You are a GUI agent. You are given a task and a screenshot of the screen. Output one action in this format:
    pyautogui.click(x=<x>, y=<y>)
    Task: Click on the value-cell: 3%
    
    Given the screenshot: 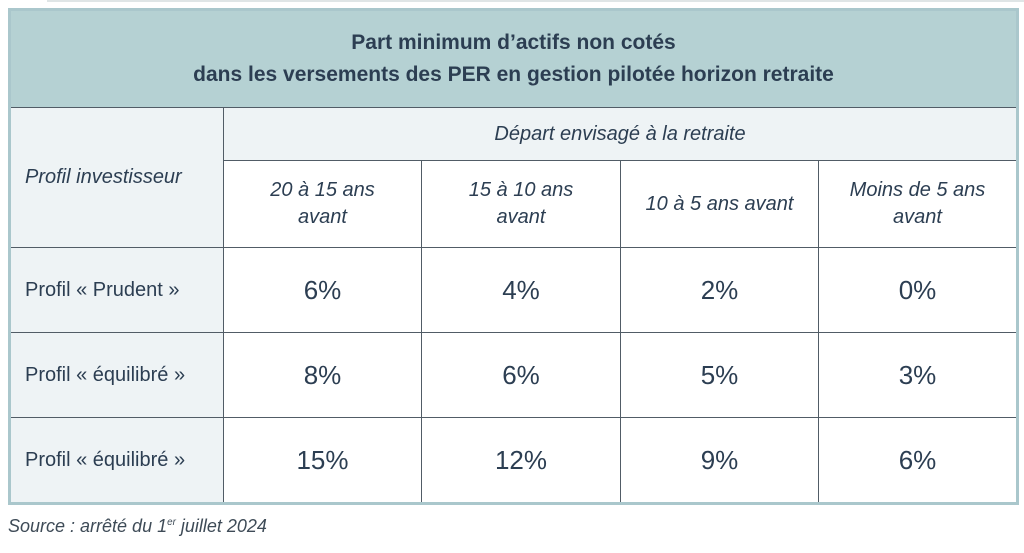 What is the action you would take?
    pyautogui.click(x=918, y=375)
    